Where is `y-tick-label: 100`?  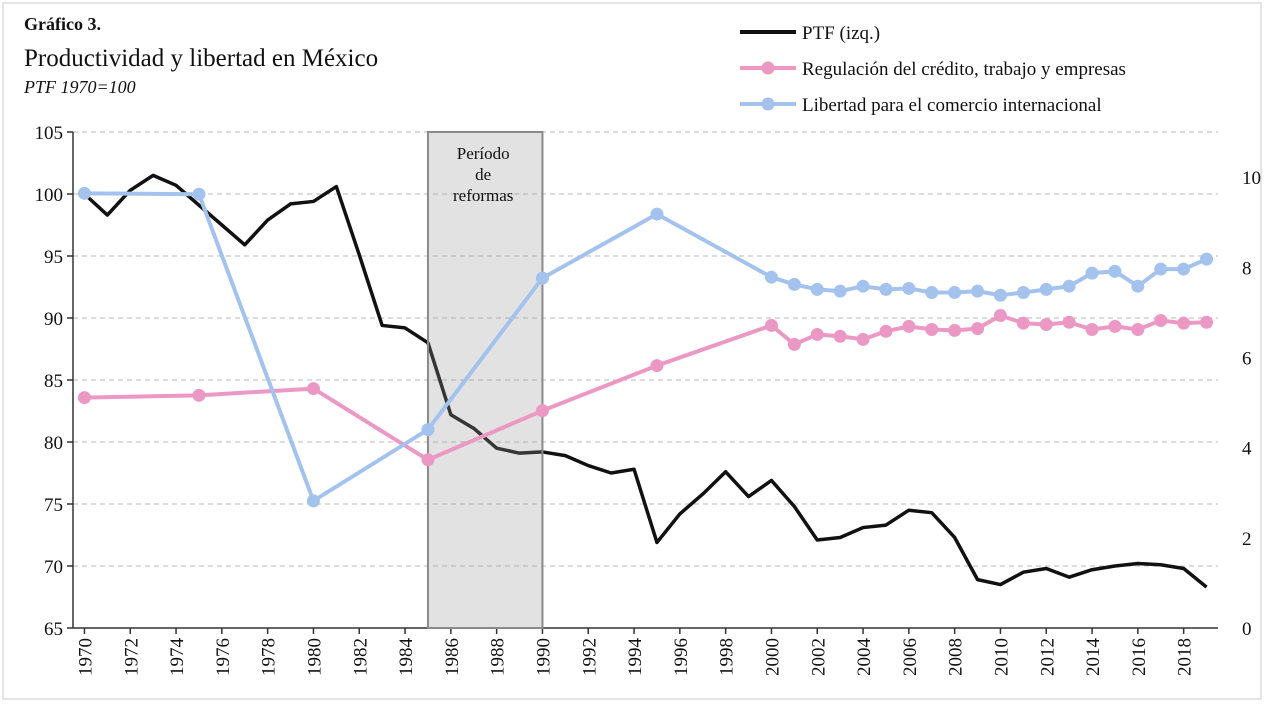
y-tick-label: 100 is located at coordinates (49, 195).